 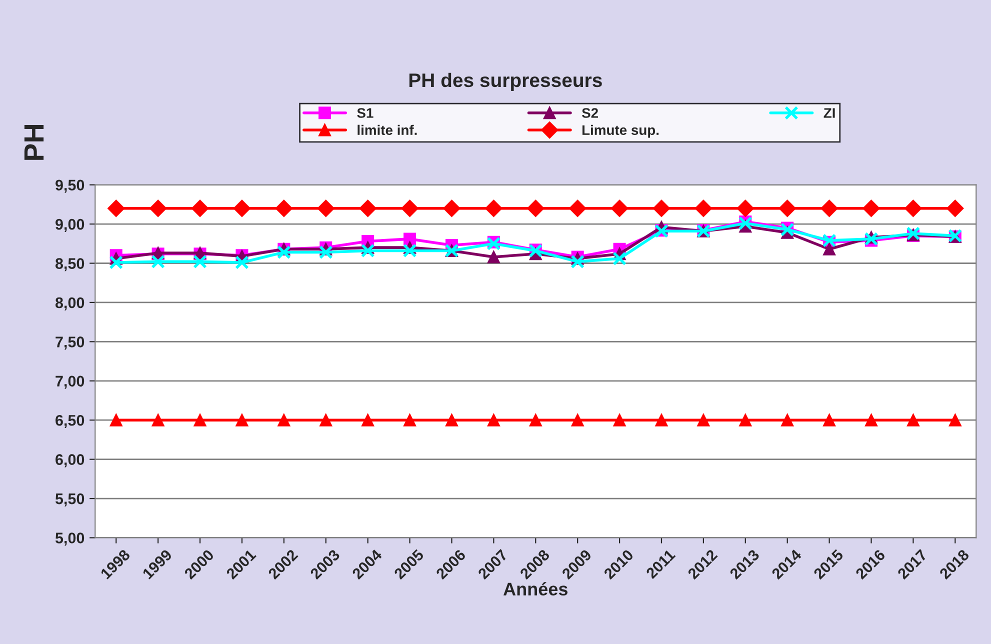 What do you see at coordinates (70, 461) in the screenshot?
I see `y-tick-label: 6,00` at bounding box center [70, 461].